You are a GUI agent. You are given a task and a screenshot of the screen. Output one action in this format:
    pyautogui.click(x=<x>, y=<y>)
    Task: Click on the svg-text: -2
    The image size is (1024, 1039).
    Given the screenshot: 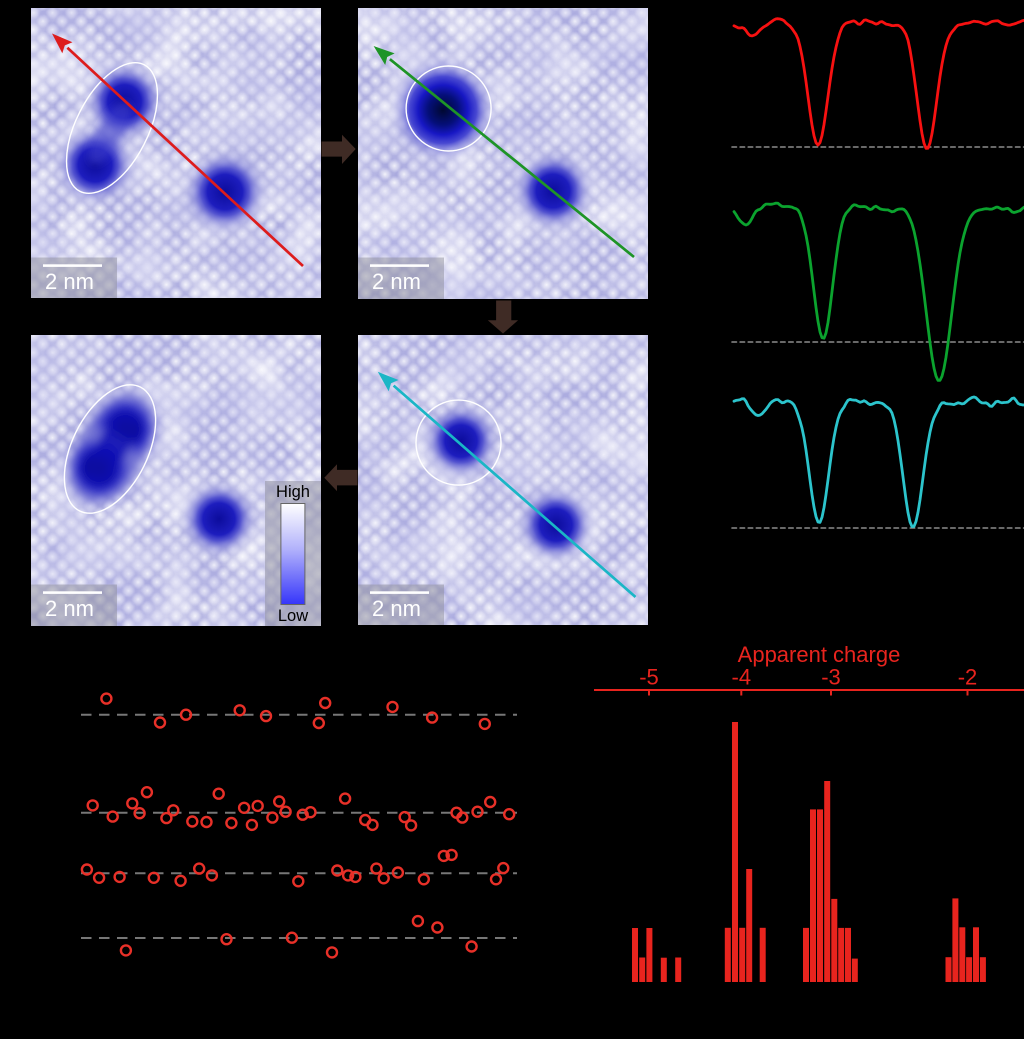 What is the action you would take?
    pyautogui.click(x=968, y=677)
    